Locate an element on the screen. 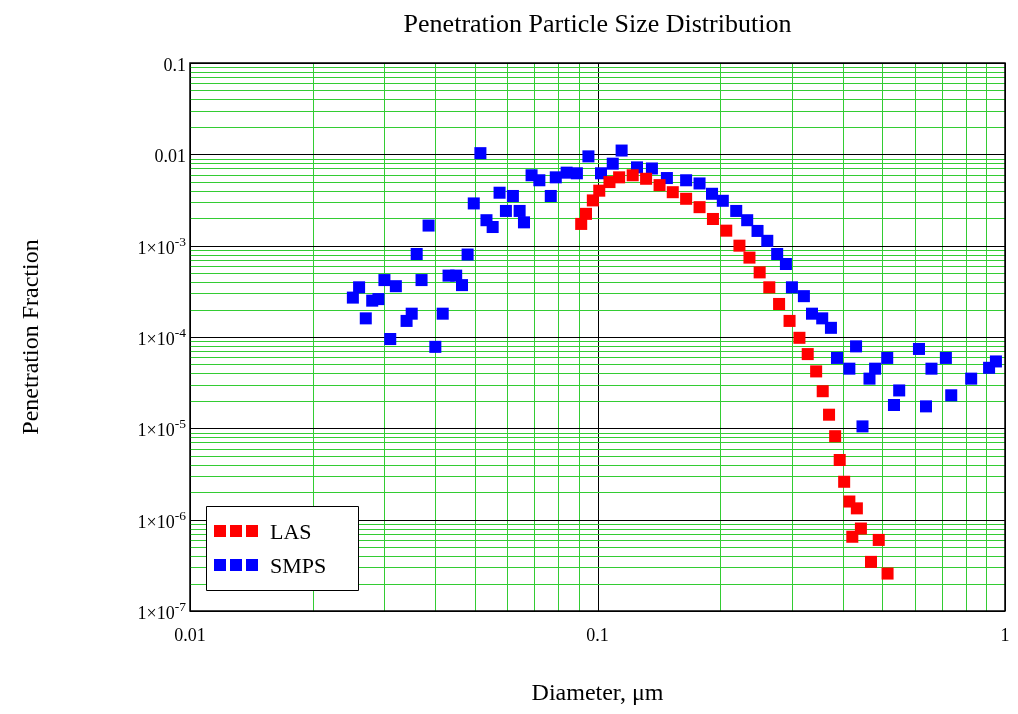 The width and height of the screenshot is (1018, 714). y-axis-title: Penetration Fraction is located at coordinates (30, 337).